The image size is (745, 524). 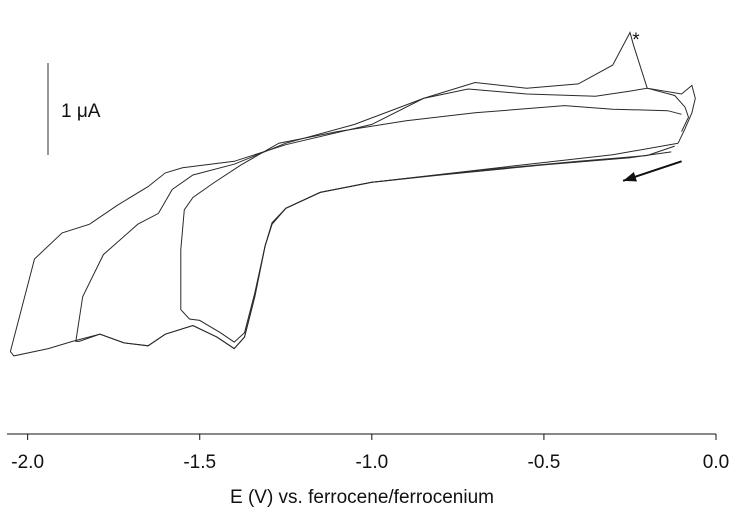 I want to click on x-axis: -2.0 -1.5 -1.0 -0.5 0.0, so click(x=368, y=453).